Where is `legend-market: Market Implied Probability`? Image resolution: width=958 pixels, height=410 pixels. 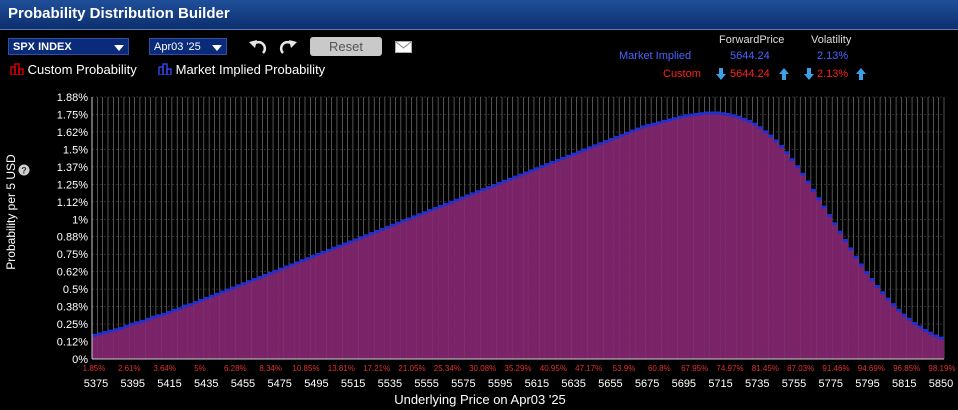
legend-market: Market Implied Probability is located at coordinates (241, 69).